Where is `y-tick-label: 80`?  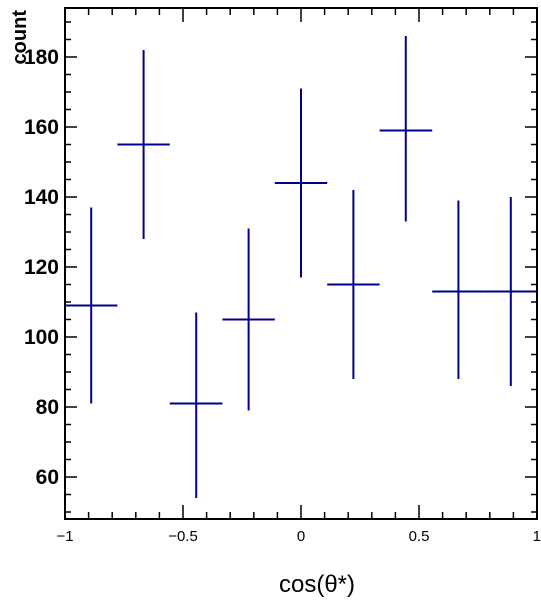
y-tick-label: 80 is located at coordinates (47, 407).